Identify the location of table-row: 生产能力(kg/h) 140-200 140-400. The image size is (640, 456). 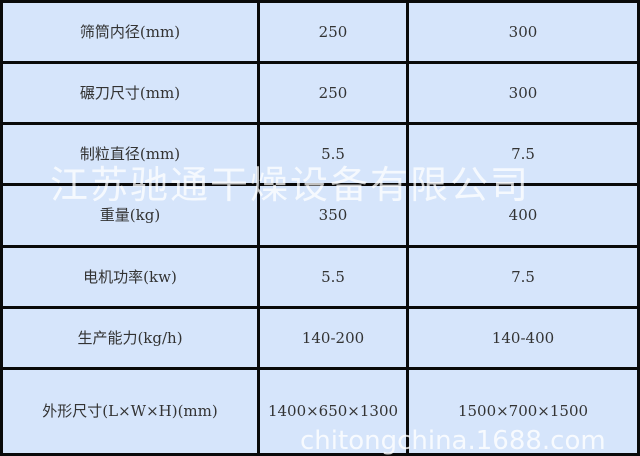
(320, 337).